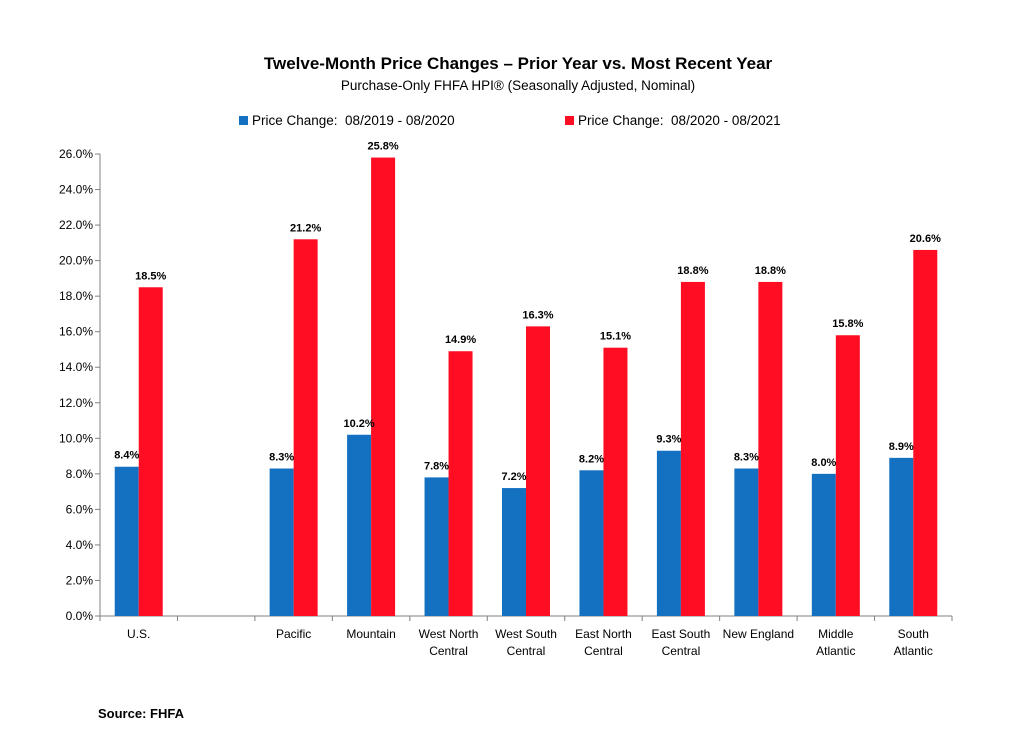 This screenshot has width=1024, height=750. What do you see at coordinates (80, 474) in the screenshot?
I see `y-tick-label: 8.0%` at bounding box center [80, 474].